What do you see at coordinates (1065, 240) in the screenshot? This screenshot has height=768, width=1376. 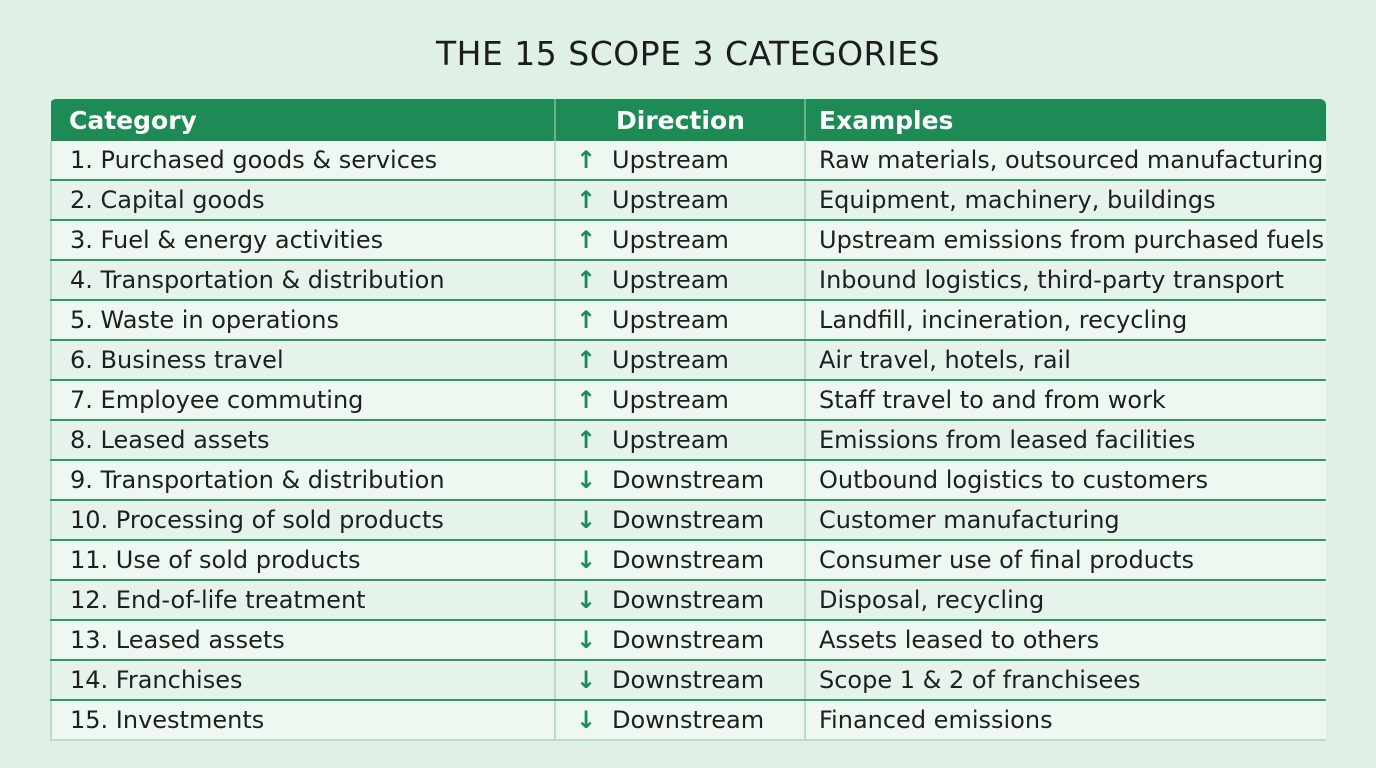 I see `examples-cell: Upstream emissions from purchased fuels` at bounding box center [1065, 240].